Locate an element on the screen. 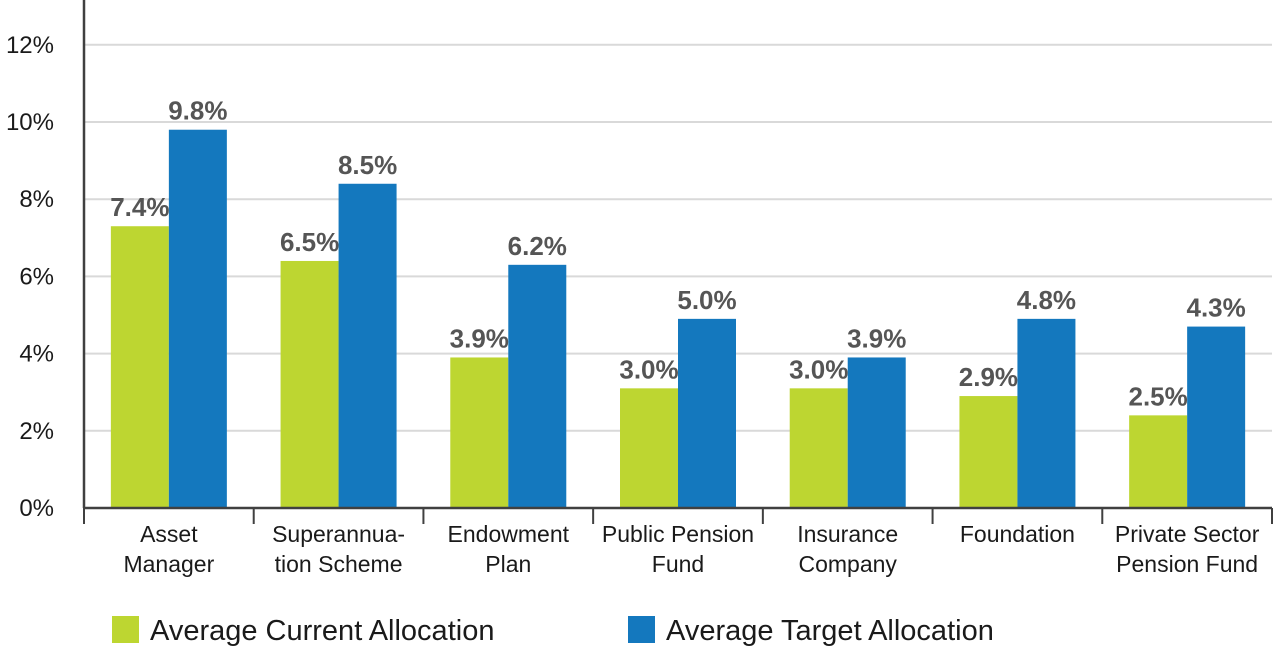  legend-label: Average Target Allocation is located at coordinates (830, 631).